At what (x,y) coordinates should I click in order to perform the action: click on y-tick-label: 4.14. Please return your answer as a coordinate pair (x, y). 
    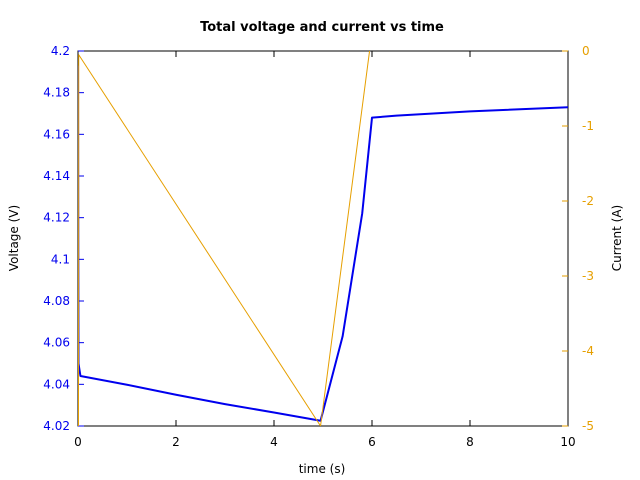
    Looking at the image, I should click on (56, 176).